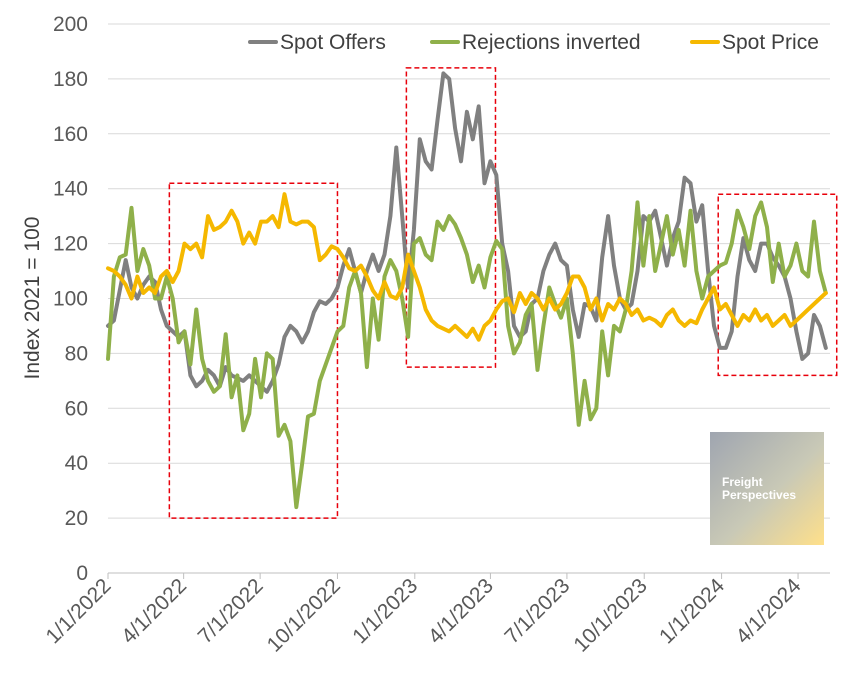  What do you see at coordinates (70, 189) in the screenshot?
I see `y-tick-label-140: 140` at bounding box center [70, 189].